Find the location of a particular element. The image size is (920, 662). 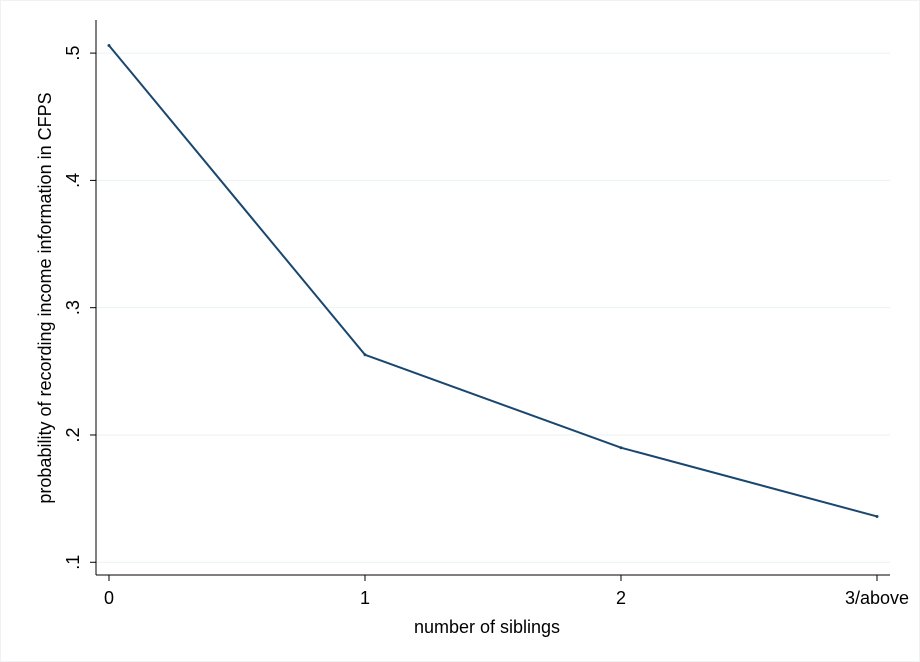

y-tick-label: .3 is located at coordinates (73, 307).